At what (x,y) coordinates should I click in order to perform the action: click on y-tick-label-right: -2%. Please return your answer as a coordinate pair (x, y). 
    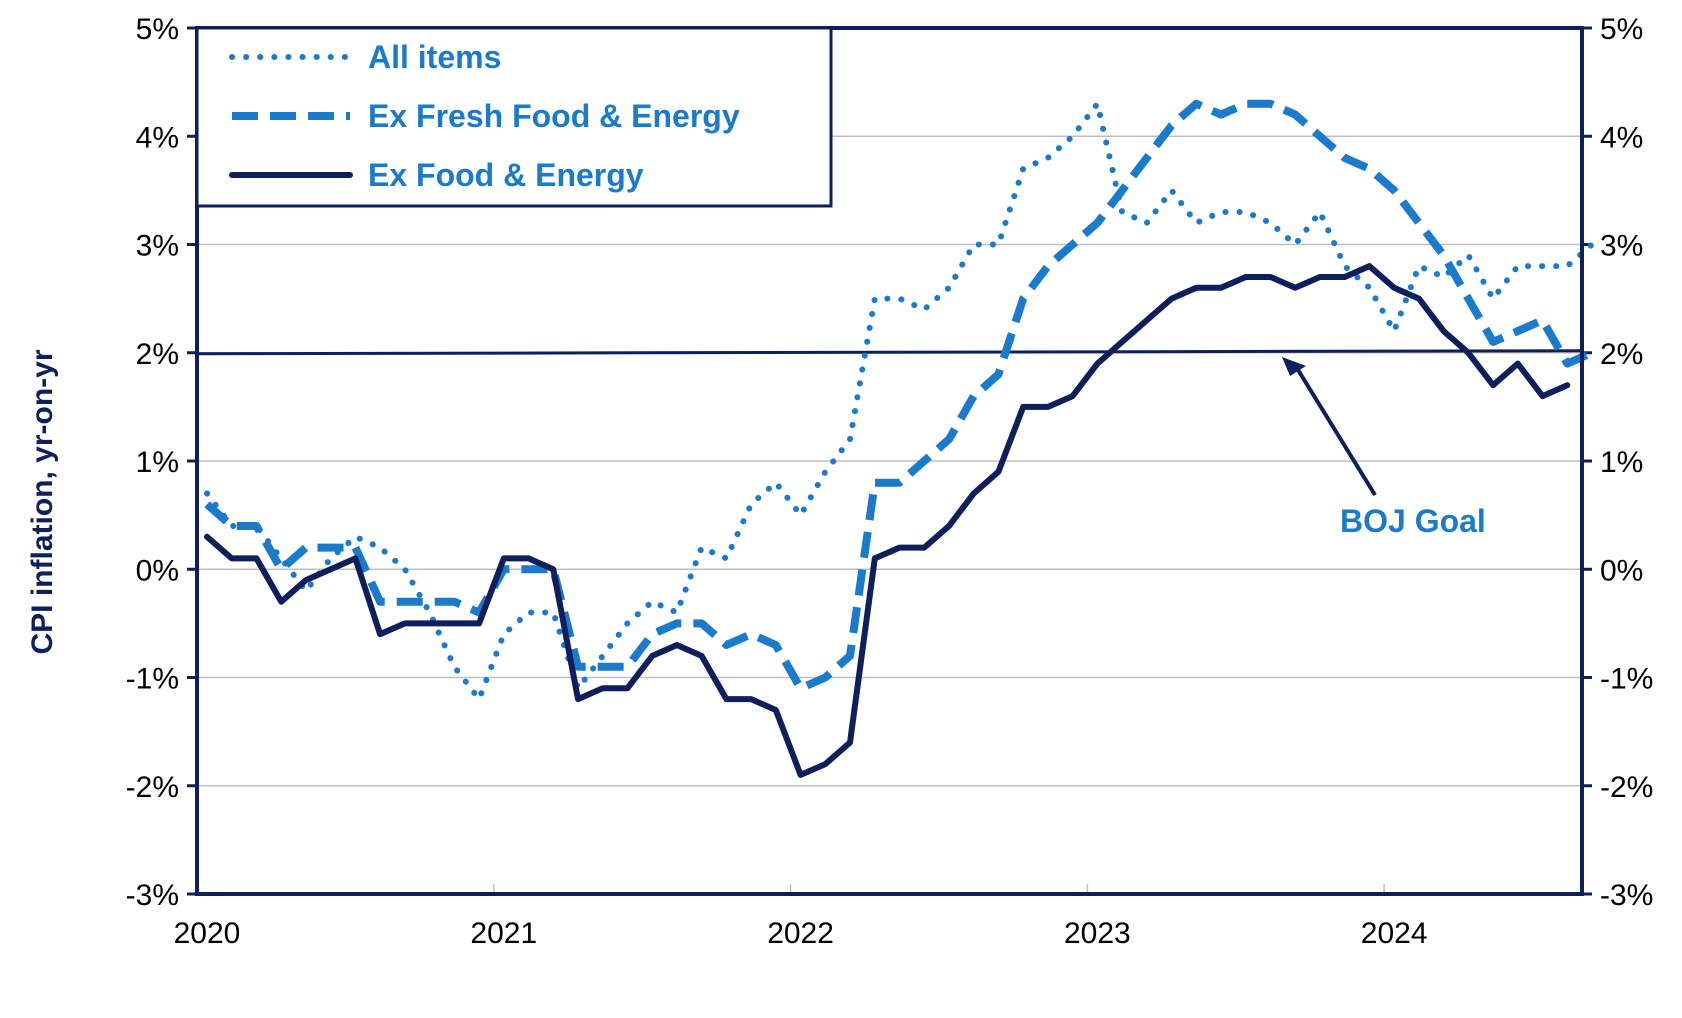
    Looking at the image, I should click on (1626, 787).